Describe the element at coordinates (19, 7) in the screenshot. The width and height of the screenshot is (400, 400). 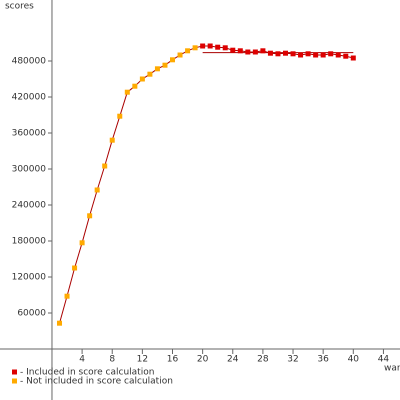
I see `y-axis-label: scores` at that location.